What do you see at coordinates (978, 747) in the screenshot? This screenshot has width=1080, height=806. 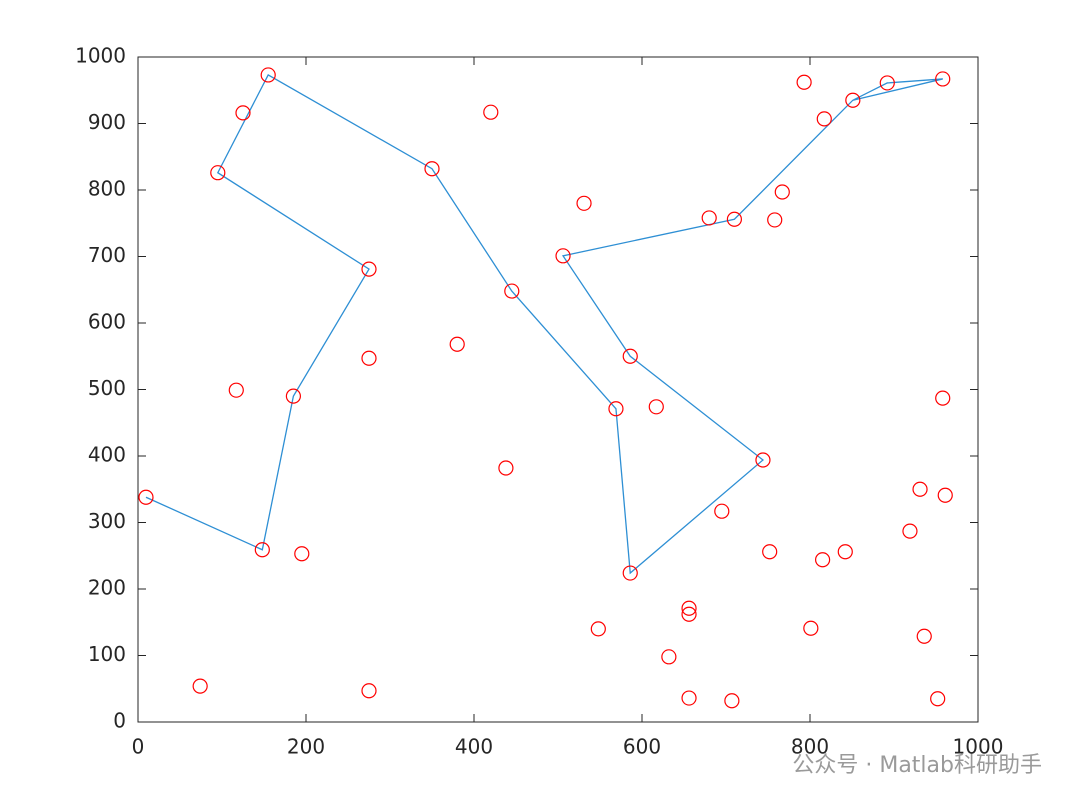 I see `x-tick-label: 1000` at bounding box center [978, 747].